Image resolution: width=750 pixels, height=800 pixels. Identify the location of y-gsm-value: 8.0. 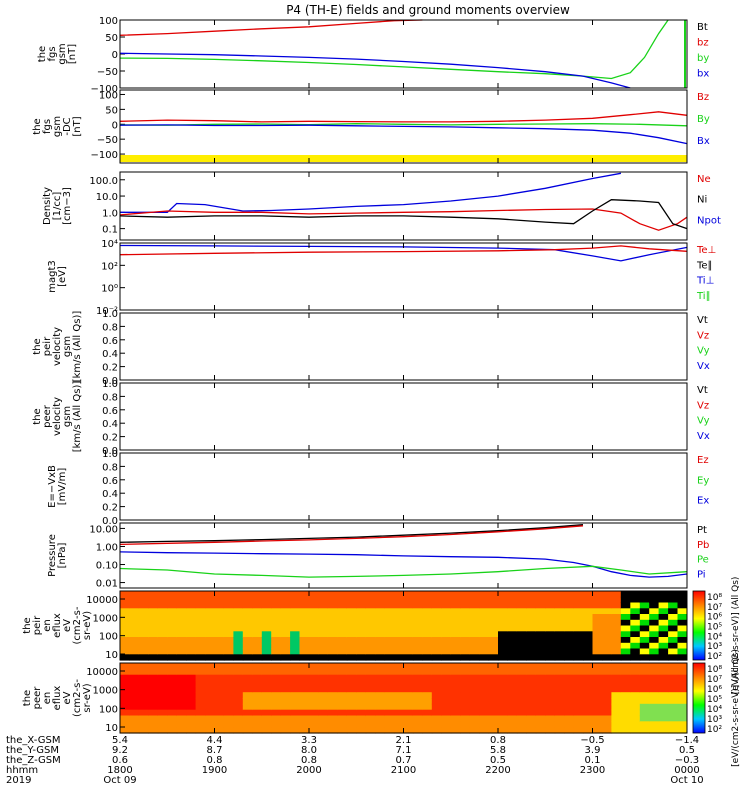
(309, 750).